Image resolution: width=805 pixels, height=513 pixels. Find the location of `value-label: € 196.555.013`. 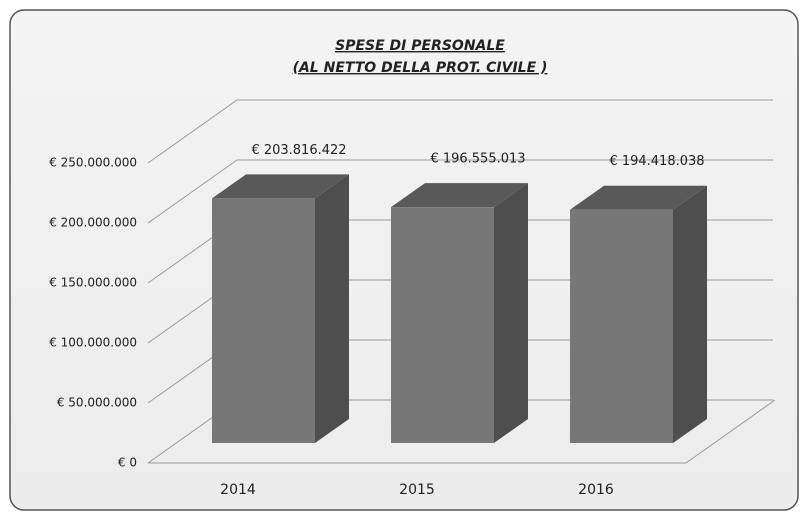

value-label: € 196.555.013 is located at coordinates (477, 159).